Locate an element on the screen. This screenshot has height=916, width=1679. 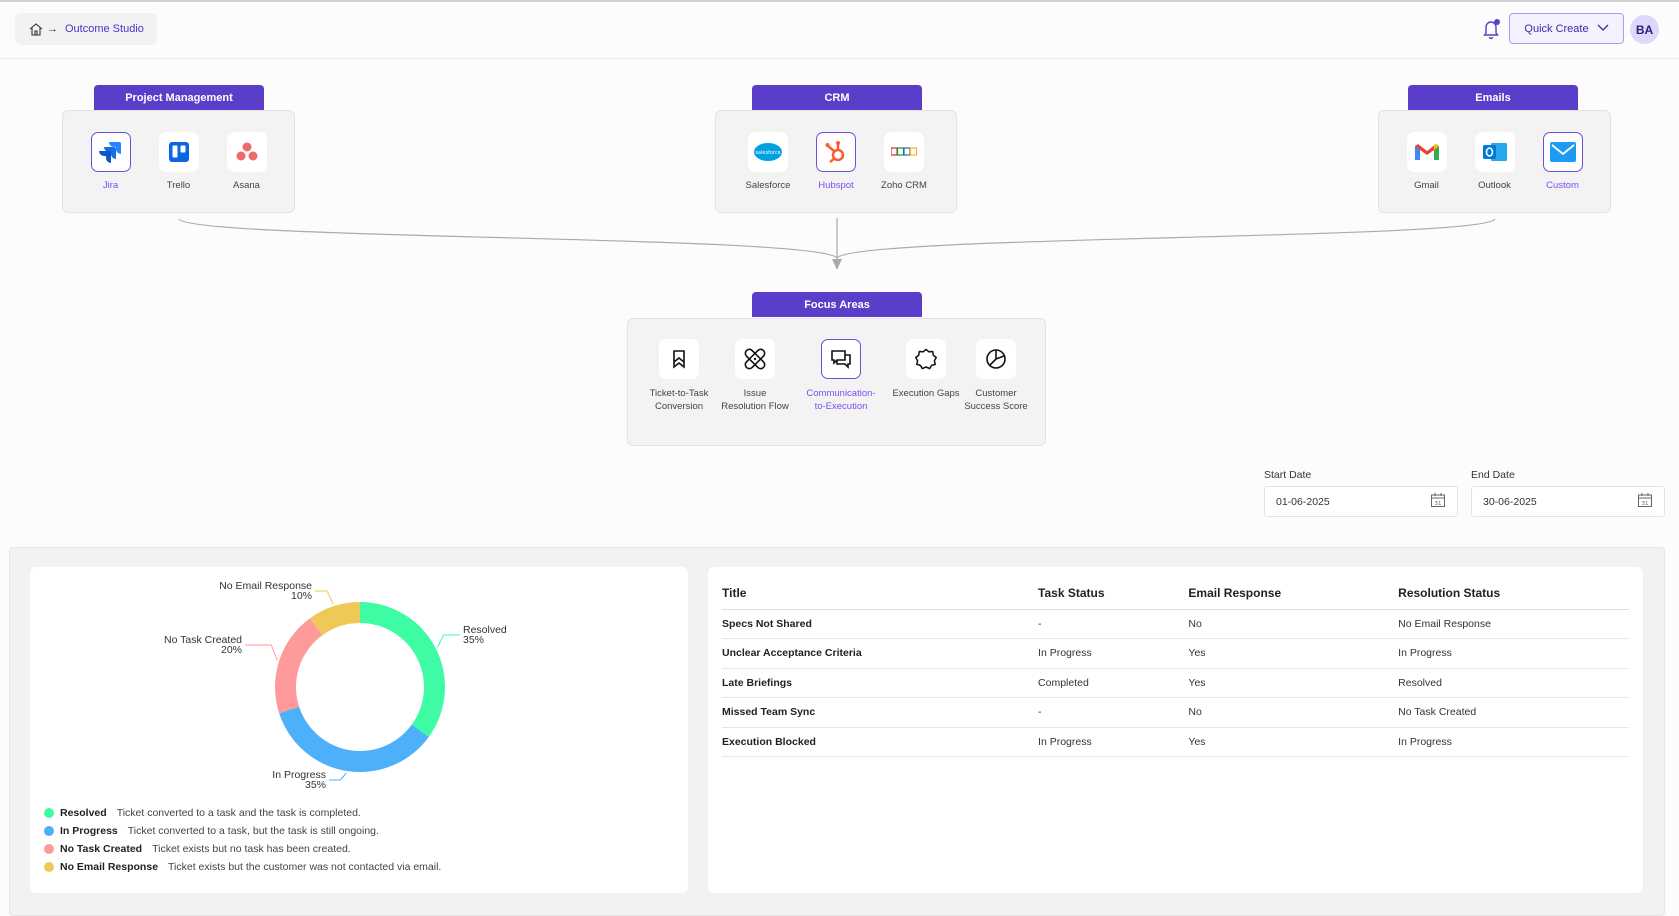
donut-slice-resolved is located at coordinates (402, 669).